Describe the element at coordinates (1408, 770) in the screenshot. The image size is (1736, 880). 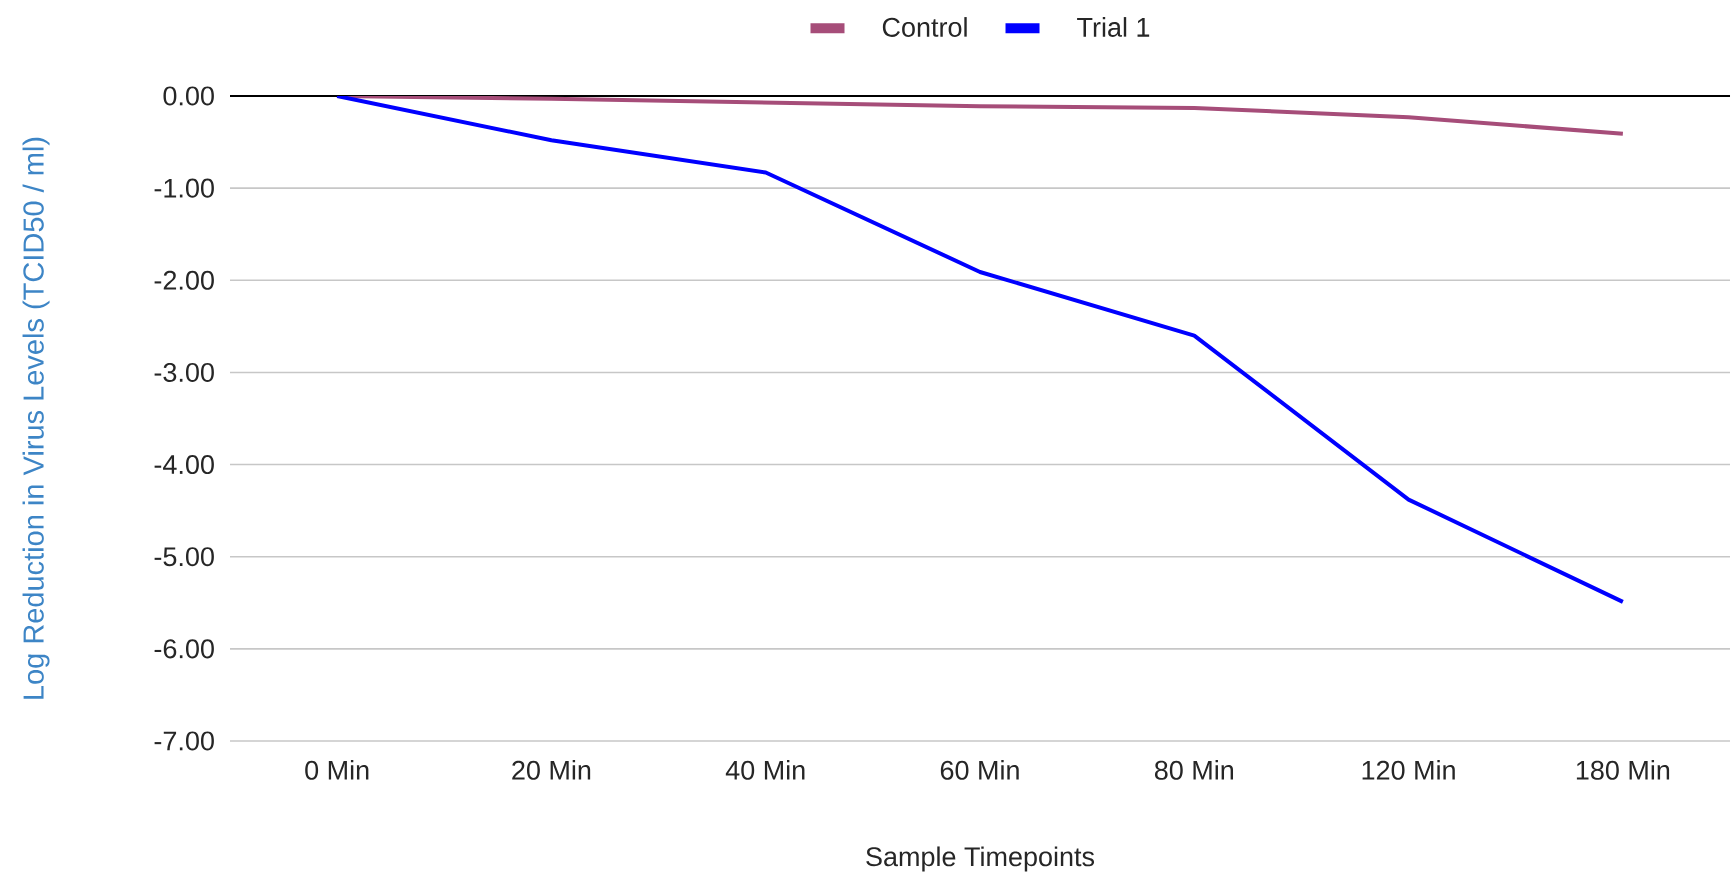
I see `x-tick-label: 120 Min` at that location.